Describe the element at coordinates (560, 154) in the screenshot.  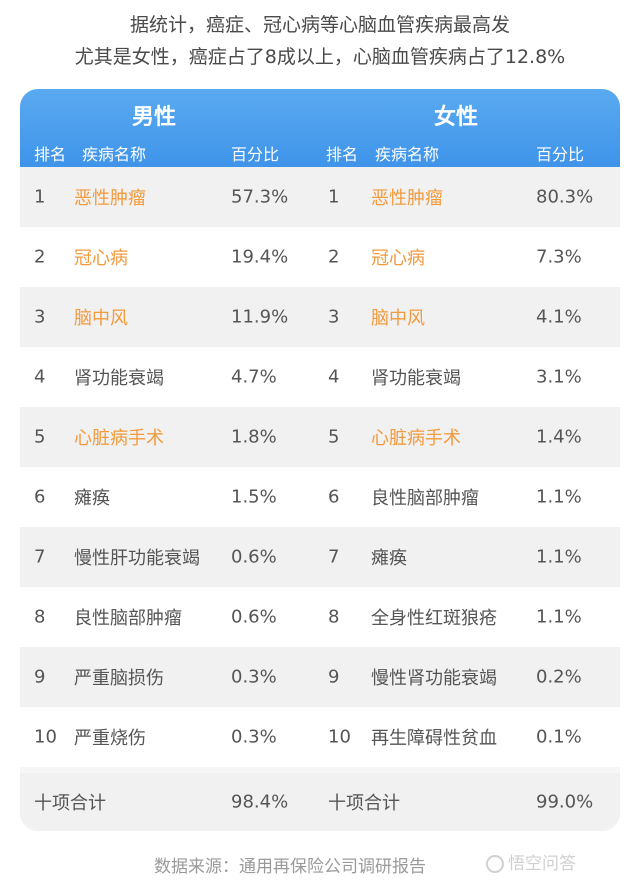
I see `female-pct-header: 百分比` at that location.